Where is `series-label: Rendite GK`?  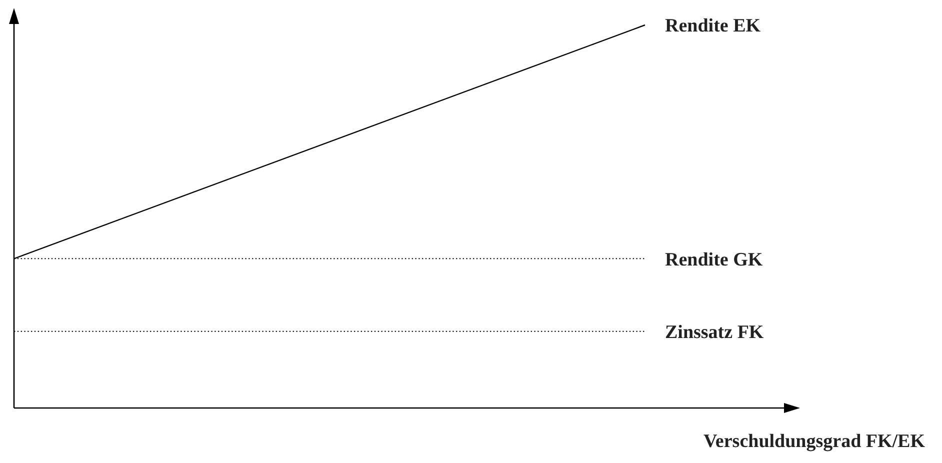 series-label: Rendite GK is located at coordinates (714, 259).